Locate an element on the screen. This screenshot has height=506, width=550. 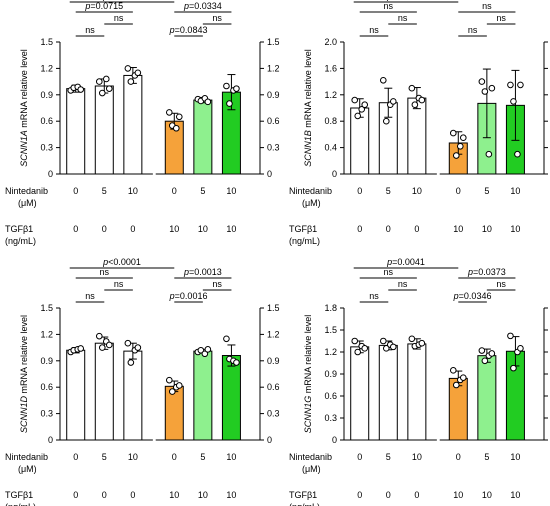
comparison-label-4-value: =0.0843 is located at coordinates (191, 30).